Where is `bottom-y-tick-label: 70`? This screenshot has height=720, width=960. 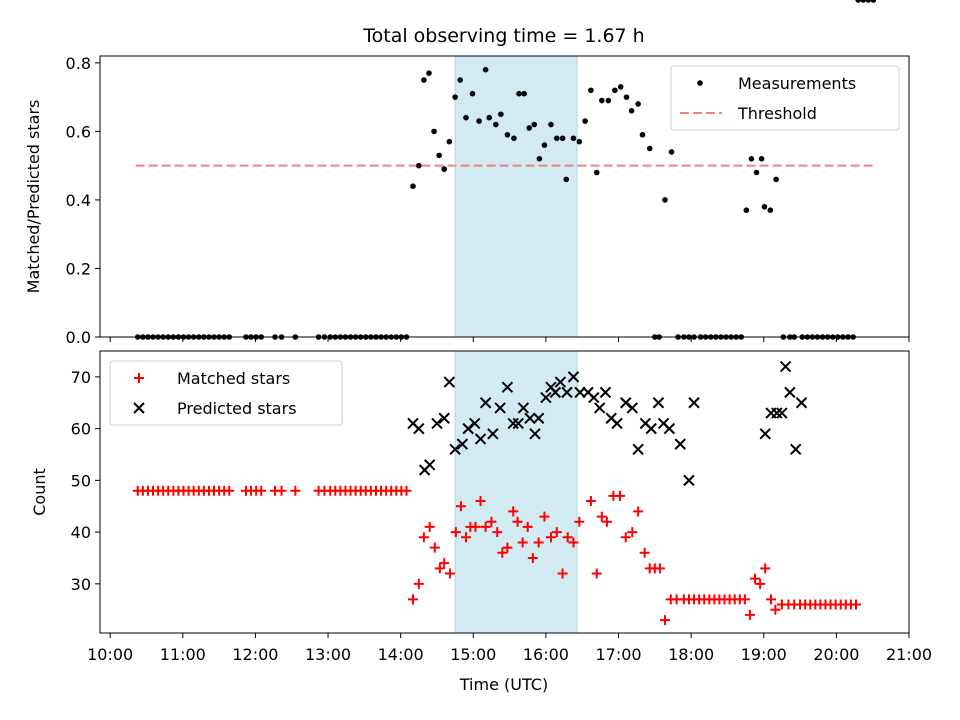 bottom-y-tick-label: 70 is located at coordinates (81, 377).